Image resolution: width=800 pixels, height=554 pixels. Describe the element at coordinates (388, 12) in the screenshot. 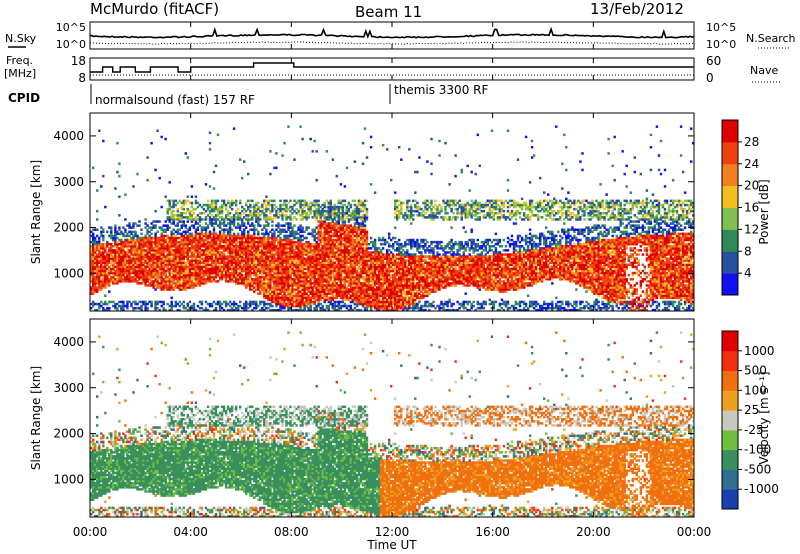

I see `beam-title: Beam 11` at that location.